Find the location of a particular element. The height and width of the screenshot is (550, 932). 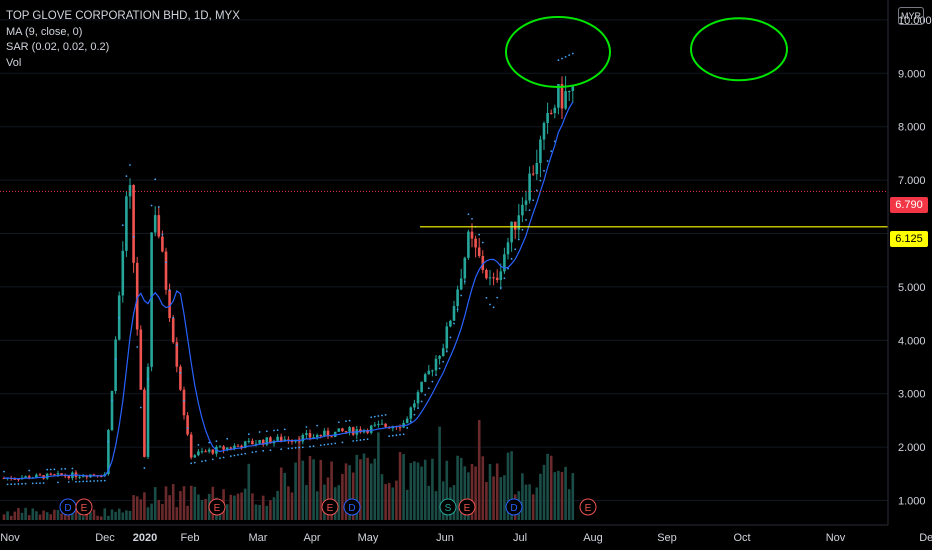

x-tick-label: Dec is located at coordinates (105, 538).